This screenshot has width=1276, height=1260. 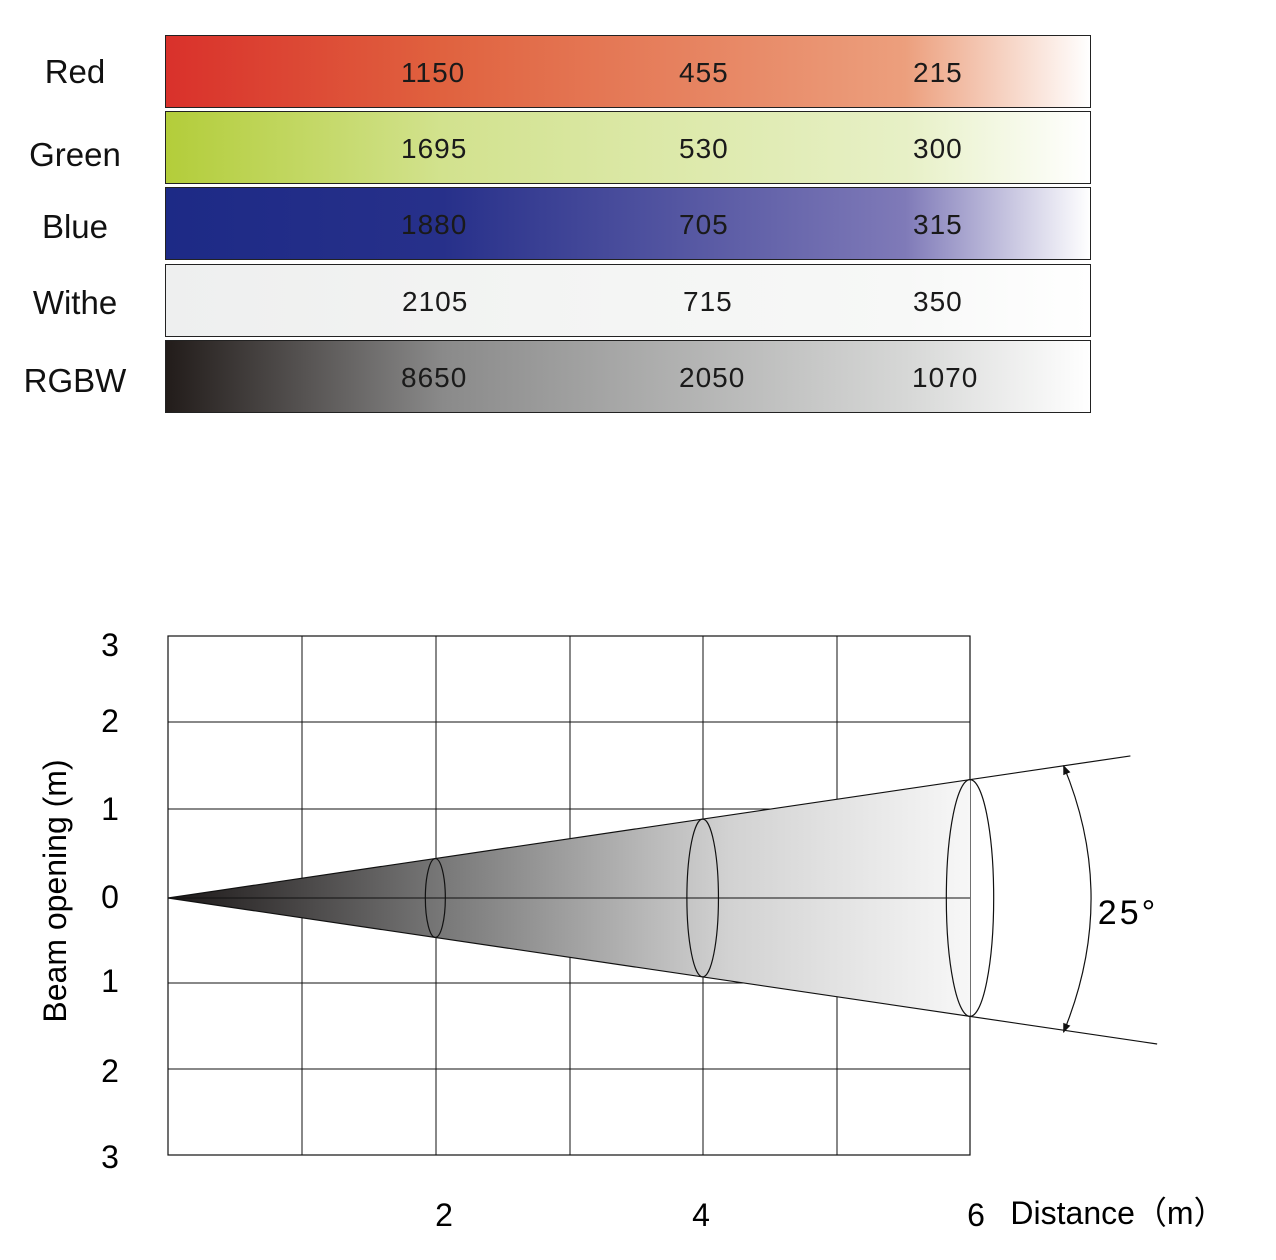 I want to click on row-label-white: Withe, so click(x=75, y=302).